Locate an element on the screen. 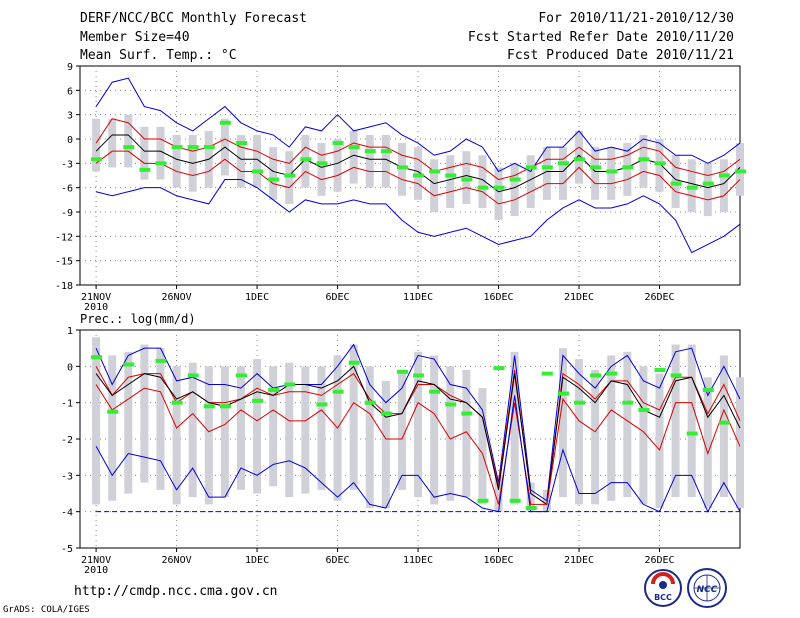  y-tick-label: 3 is located at coordinates (70, 116).